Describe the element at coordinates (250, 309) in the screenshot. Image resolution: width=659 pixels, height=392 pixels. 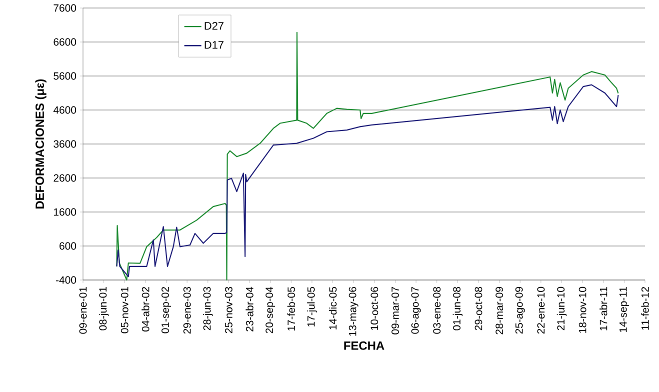
I see `x-tick-label: 23-abr-04` at that location.